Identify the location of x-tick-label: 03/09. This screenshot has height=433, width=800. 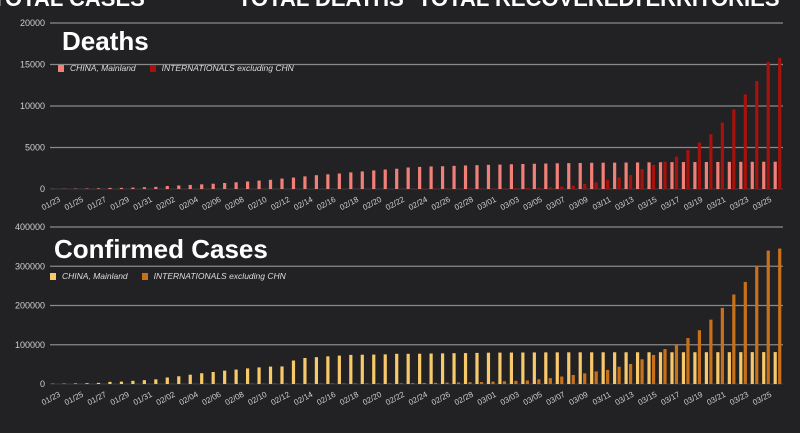
(579, 204).